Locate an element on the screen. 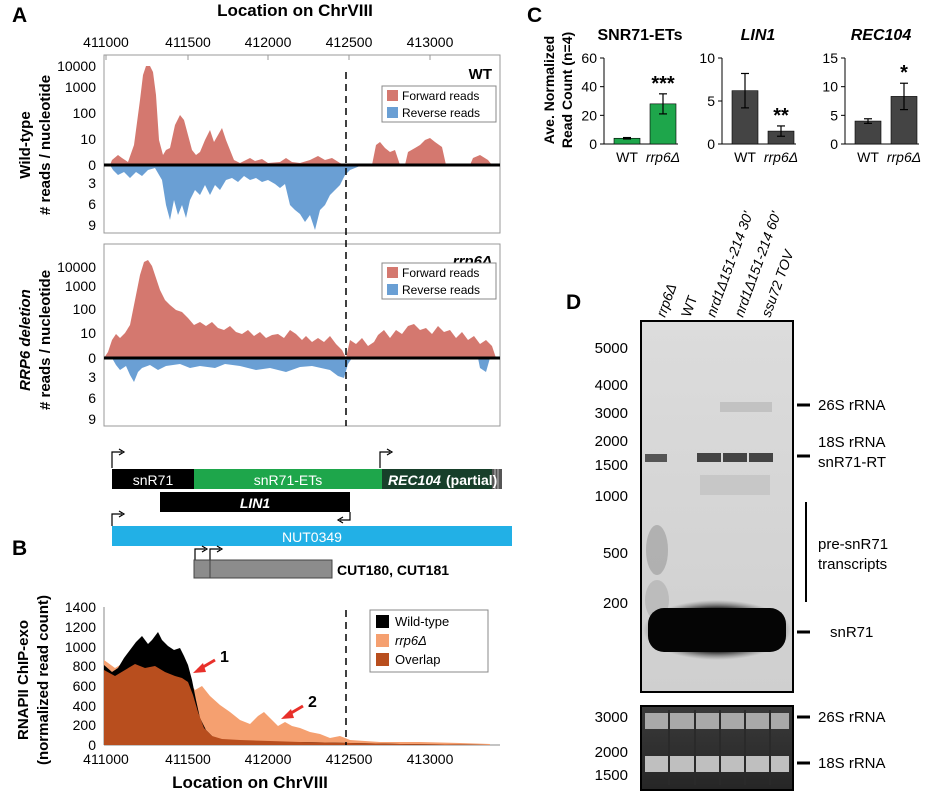  lin1-arrow is located at coordinates (345, 516).